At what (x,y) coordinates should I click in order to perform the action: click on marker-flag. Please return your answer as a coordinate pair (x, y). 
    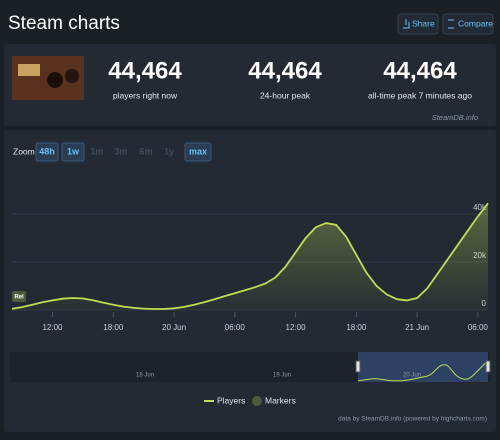
    Looking at the image, I should click on (19, 296).